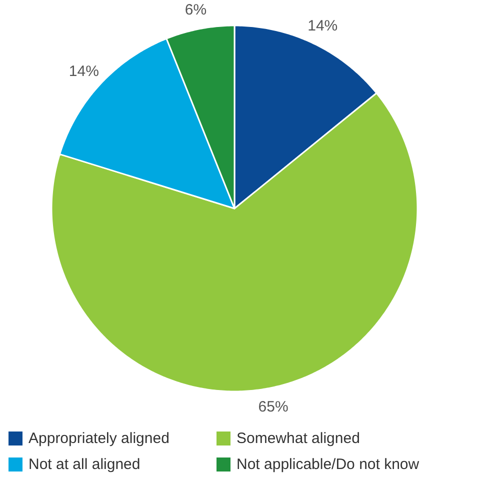  Describe the element at coordinates (84, 464) in the screenshot. I see `legend-label: Not at all aligned` at that location.